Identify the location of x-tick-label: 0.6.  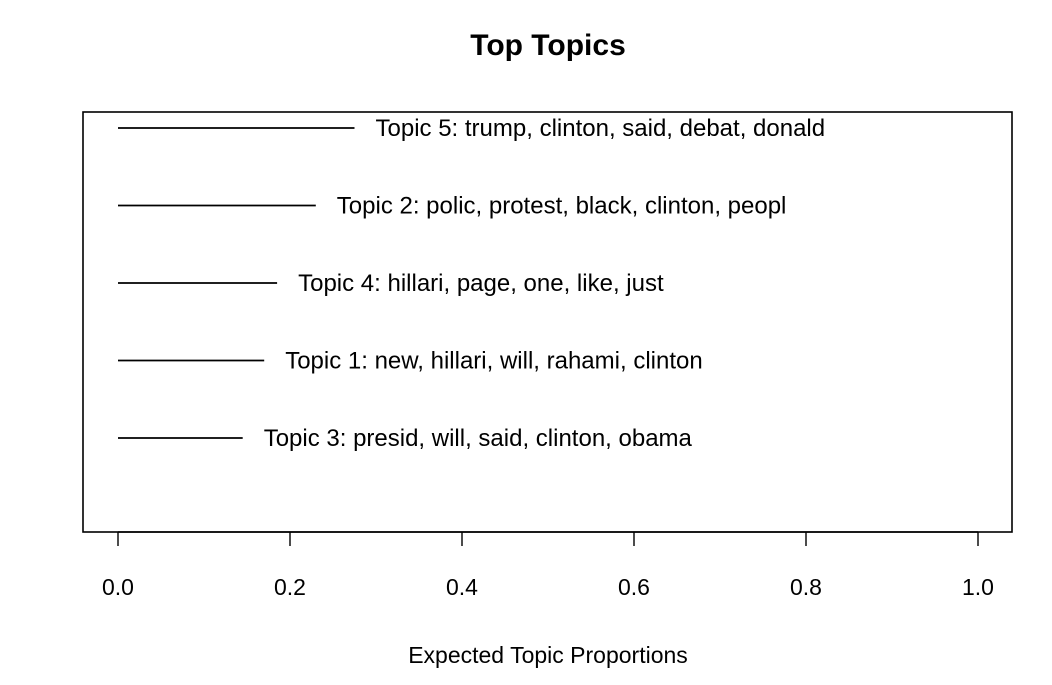
(634, 587).